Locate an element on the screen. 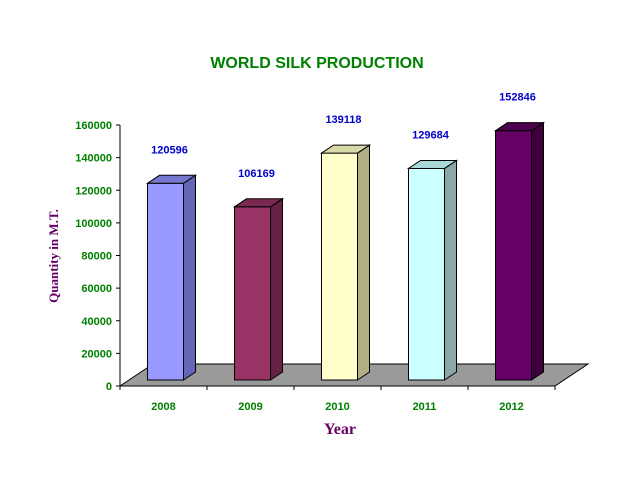 The height and width of the screenshot is (481, 621). x-ticks: 2008 2009 2010 2011 2012 is located at coordinates (337, 399).